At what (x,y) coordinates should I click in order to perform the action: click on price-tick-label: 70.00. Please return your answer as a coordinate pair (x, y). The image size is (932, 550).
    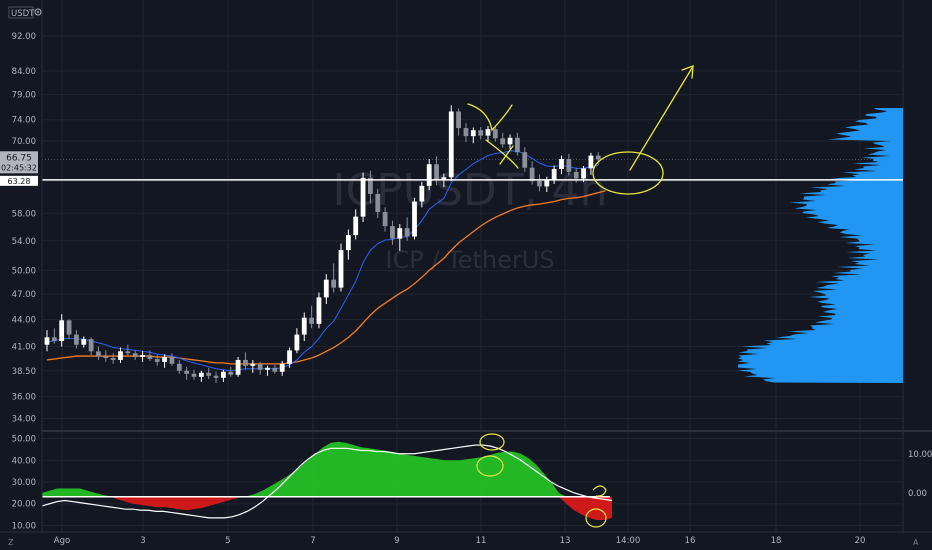
    Looking at the image, I should click on (24, 142).